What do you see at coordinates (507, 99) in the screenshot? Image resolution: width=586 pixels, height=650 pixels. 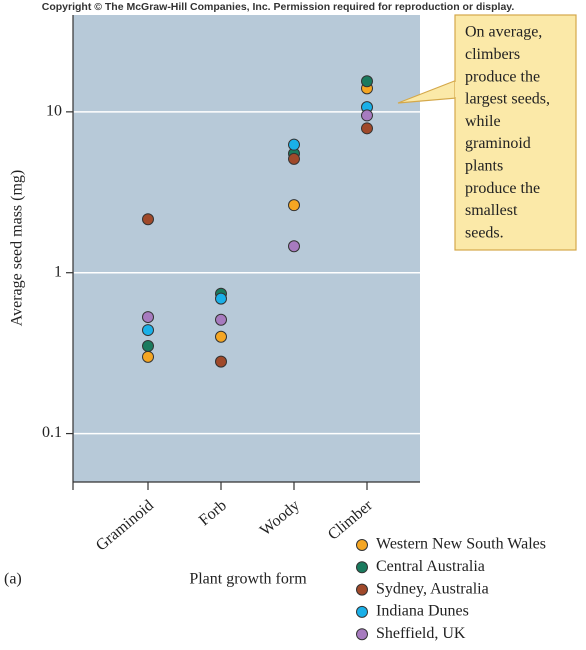 I see `callout-text: largest seeds,` at bounding box center [507, 99].